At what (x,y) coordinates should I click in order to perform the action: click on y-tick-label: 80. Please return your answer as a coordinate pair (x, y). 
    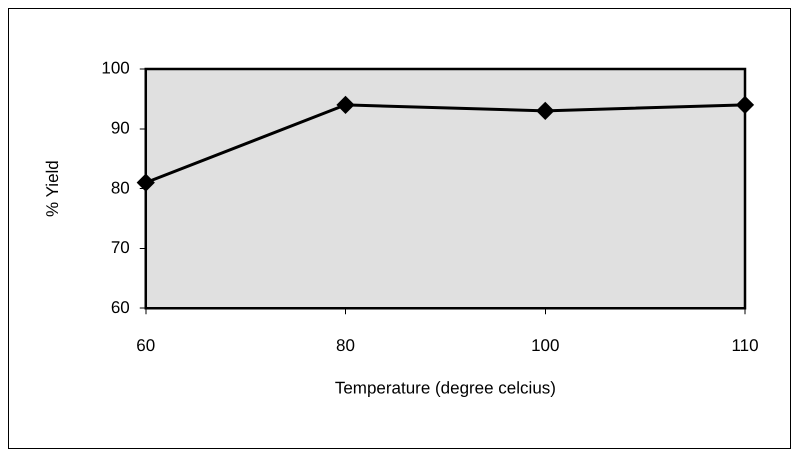
    Looking at the image, I should click on (120, 188).